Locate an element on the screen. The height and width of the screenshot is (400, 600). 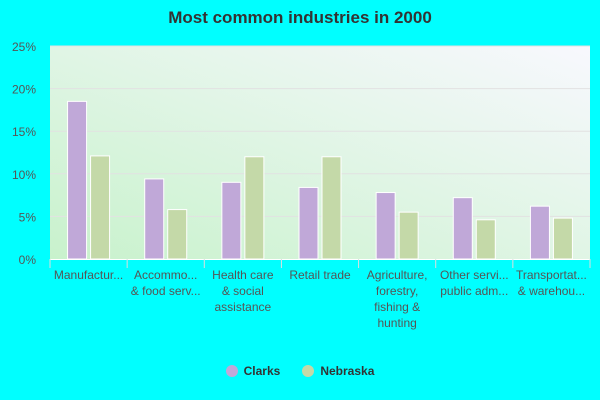
legend-item: Clarks is located at coordinates (253, 371).